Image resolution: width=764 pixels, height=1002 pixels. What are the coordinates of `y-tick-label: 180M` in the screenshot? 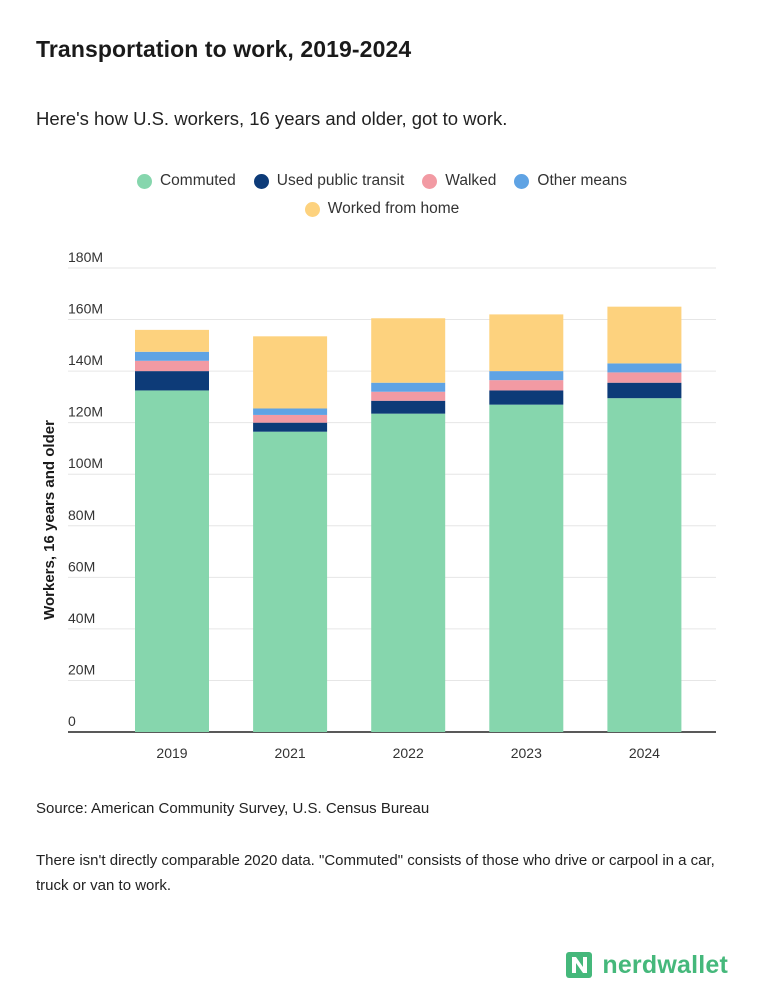 It's located at (85, 257).